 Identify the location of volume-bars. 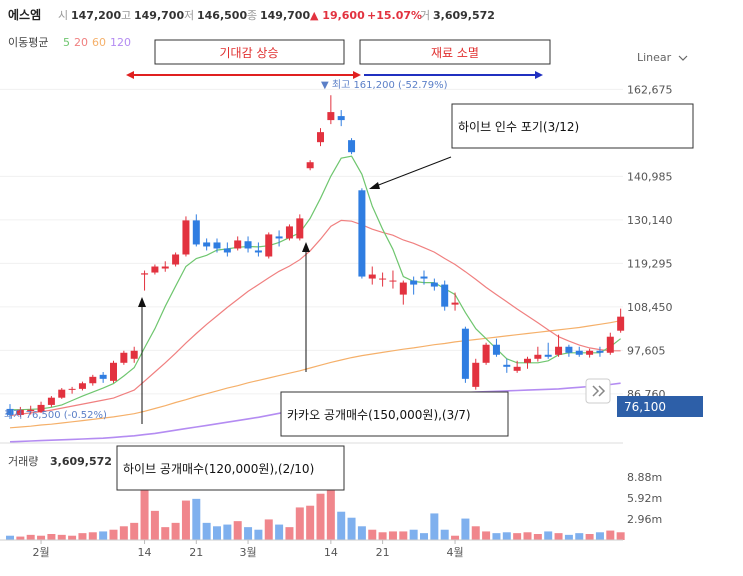
(315, 504).